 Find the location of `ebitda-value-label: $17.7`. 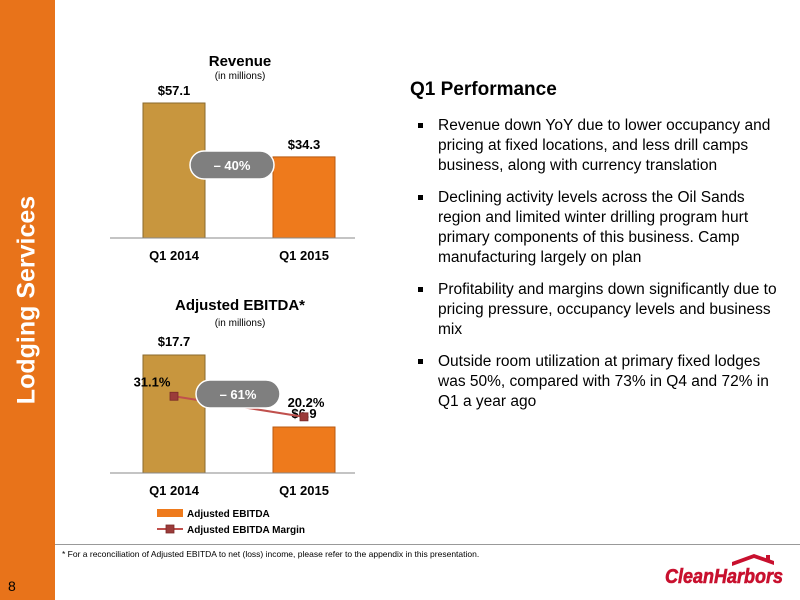

ebitda-value-label: $17.7 is located at coordinates (174, 341).